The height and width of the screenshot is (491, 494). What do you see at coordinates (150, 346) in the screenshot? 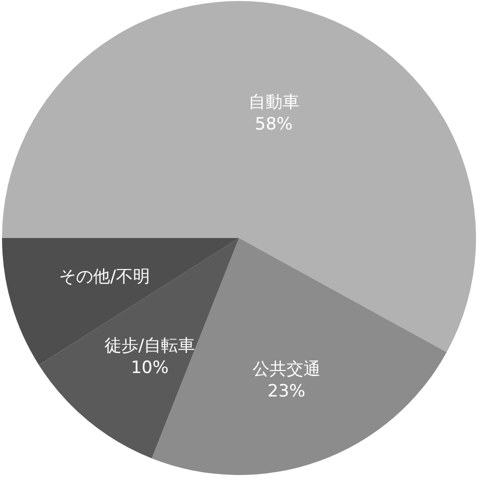
I see `slice-label: 徒歩/自転車` at bounding box center [150, 346].